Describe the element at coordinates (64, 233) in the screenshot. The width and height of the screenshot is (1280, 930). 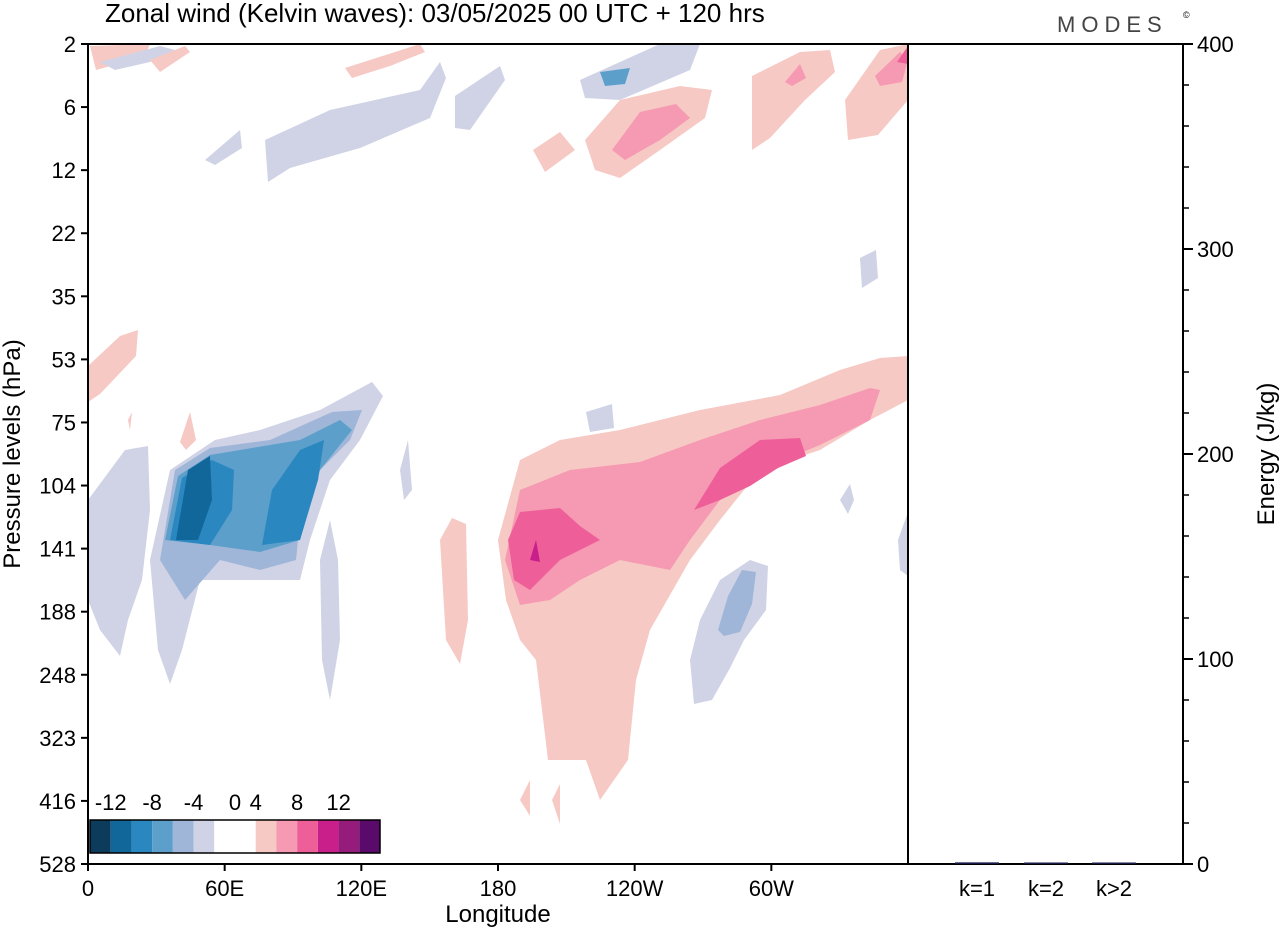
I see `y-tick-label: 22` at that location.